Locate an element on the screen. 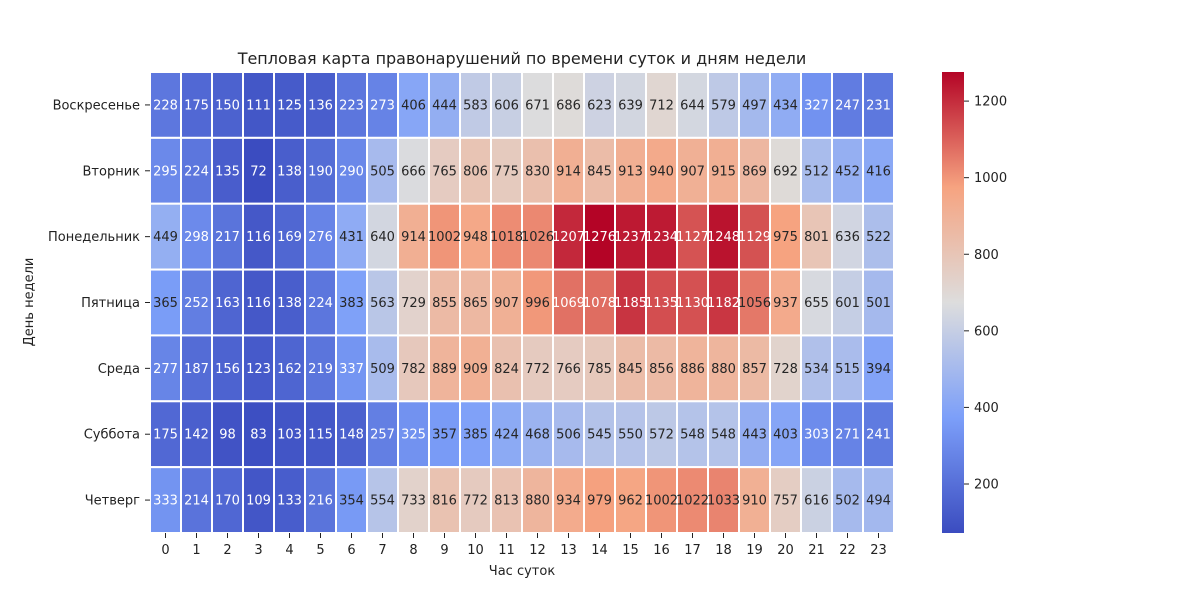 This screenshot has height=604, width=1200. cell-value-label: 138 is located at coordinates (289, 171).